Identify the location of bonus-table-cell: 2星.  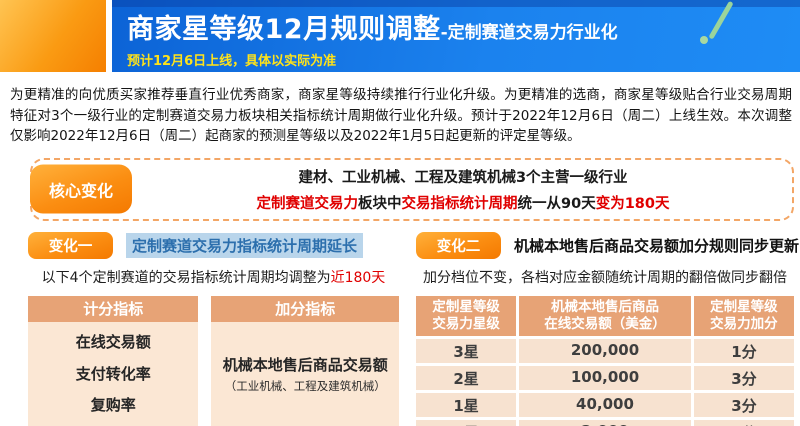
(466, 378).